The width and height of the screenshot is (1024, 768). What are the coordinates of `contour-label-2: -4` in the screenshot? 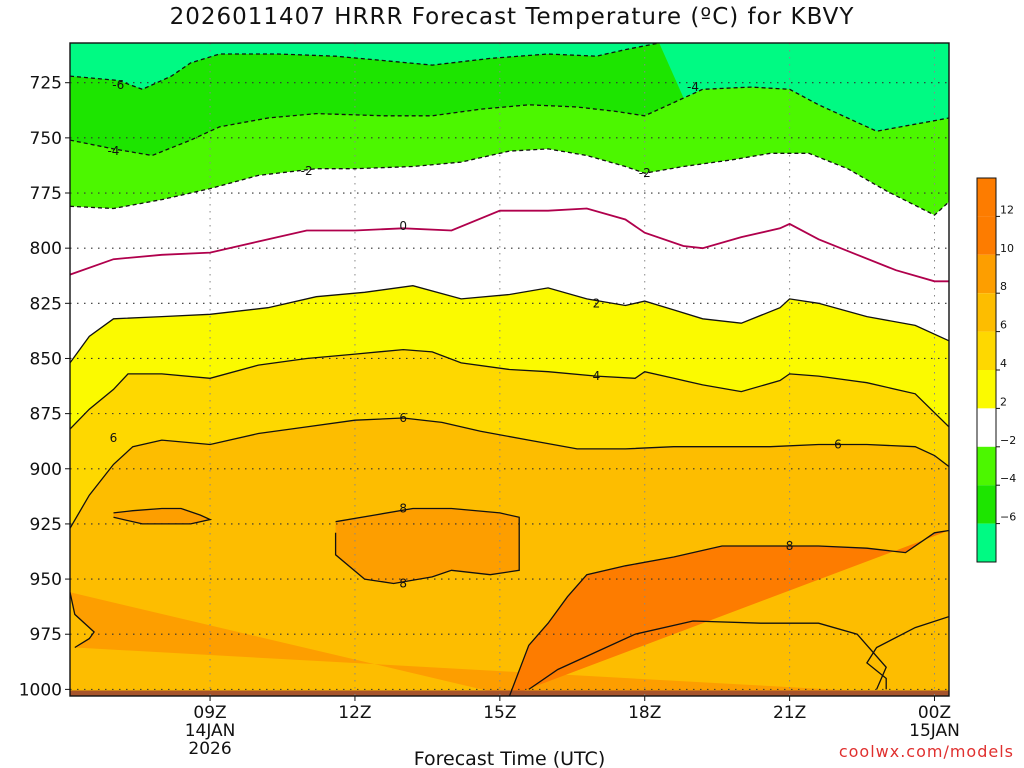 It's located at (113, 151).